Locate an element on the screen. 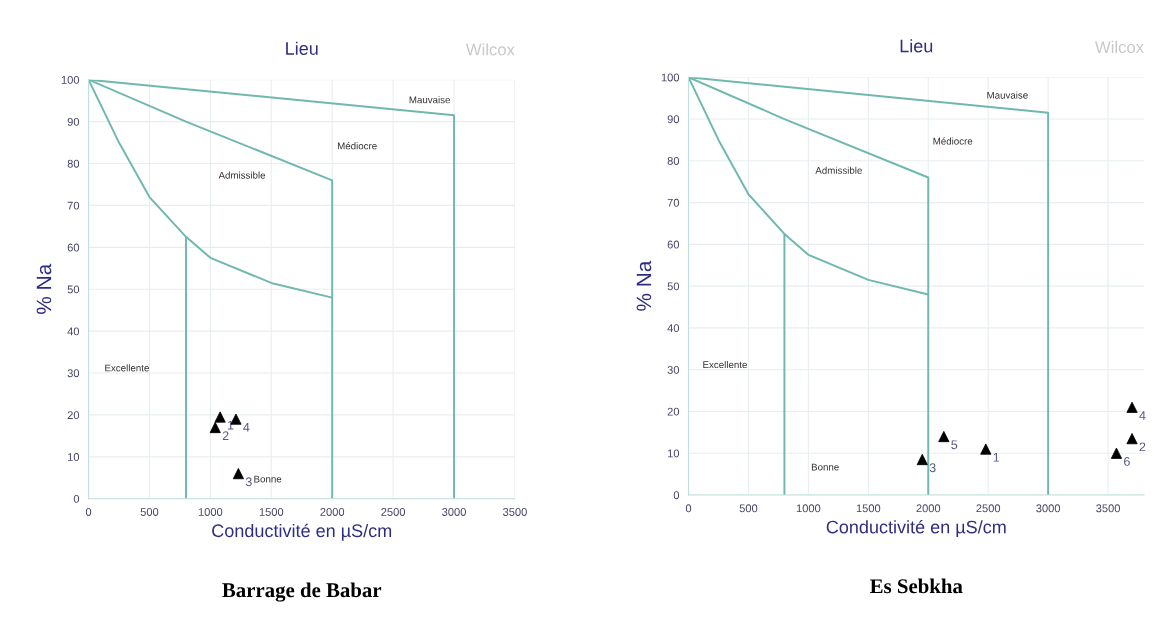  annotation: 6 is located at coordinates (1127, 461).